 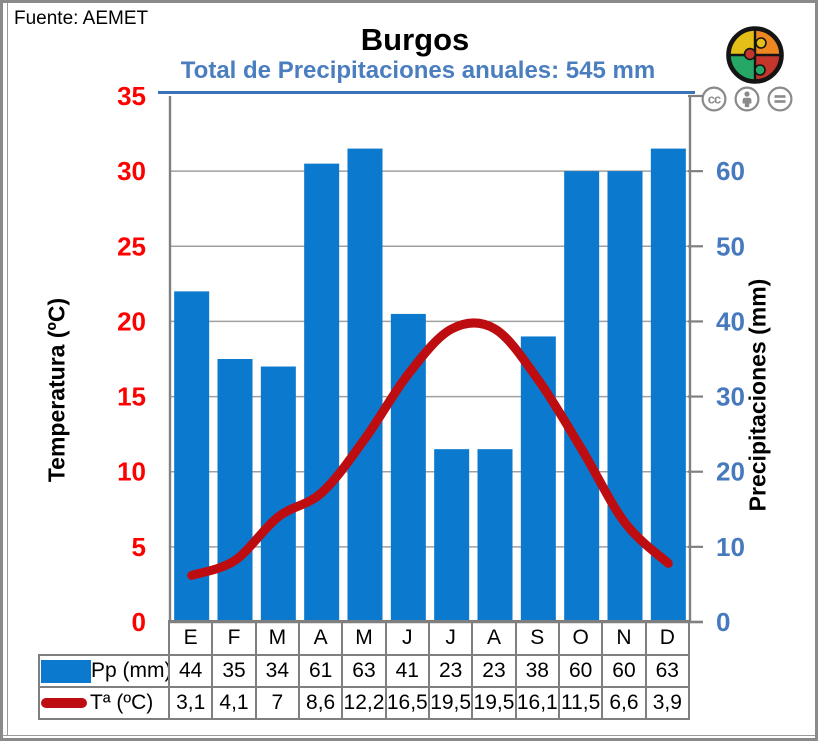 What do you see at coordinates (537, 638) in the screenshot?
I see `month-header-cell: S` at bounding box center [537, 638].